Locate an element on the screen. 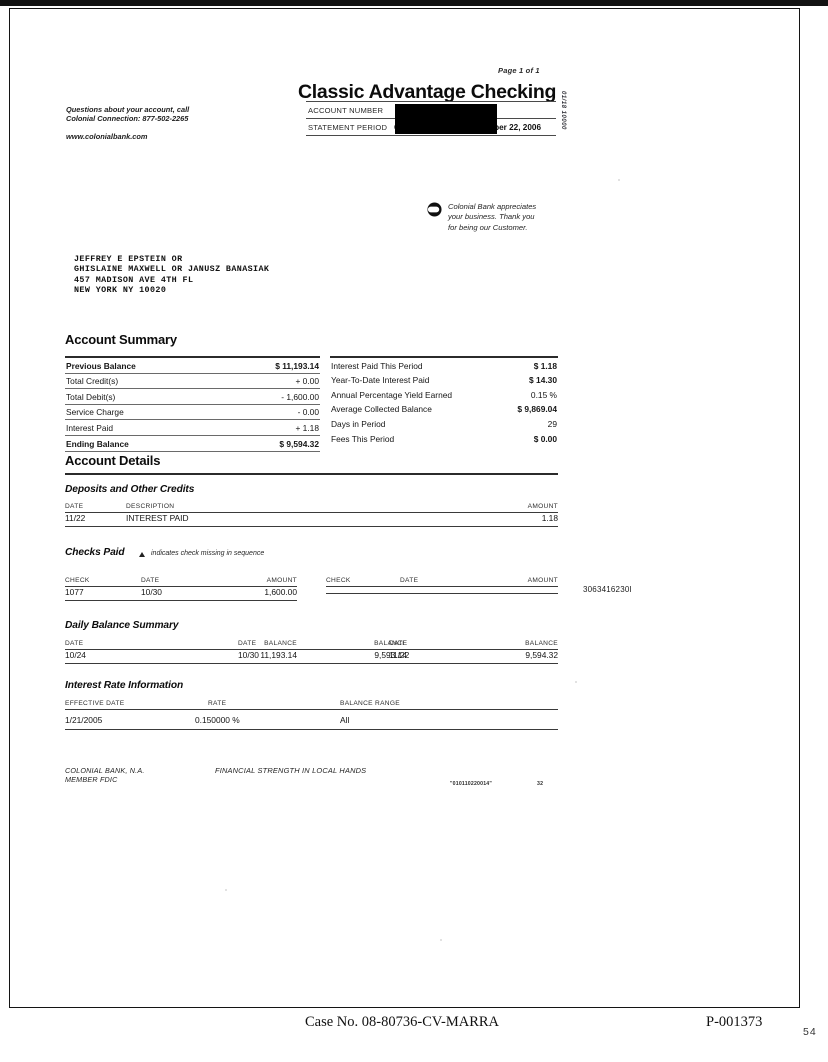 This screenshot has width=828, height=1062. account-summary-title: Account Summary is located at coordinates (121, 339).